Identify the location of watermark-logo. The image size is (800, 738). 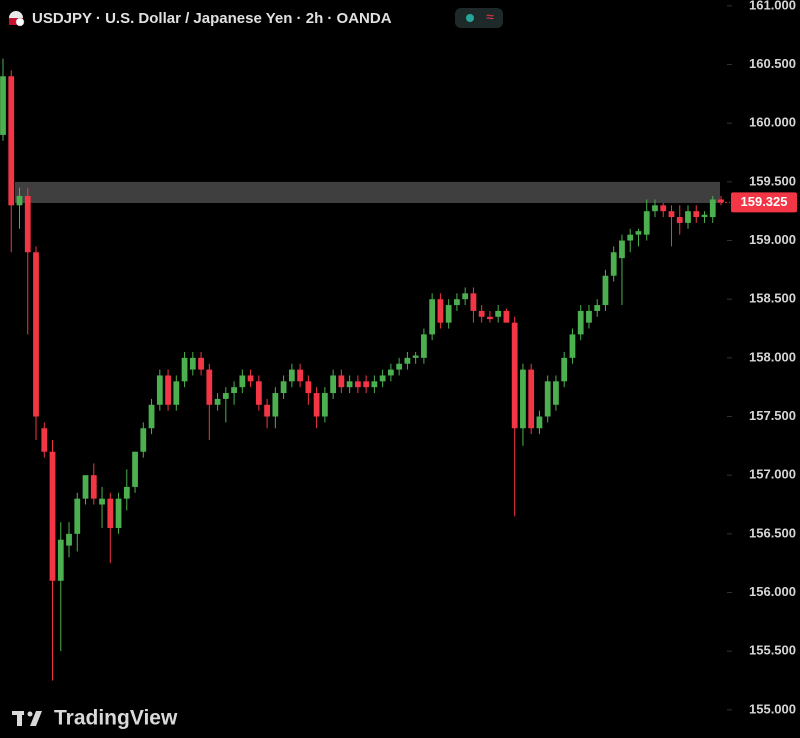
(27, 718).